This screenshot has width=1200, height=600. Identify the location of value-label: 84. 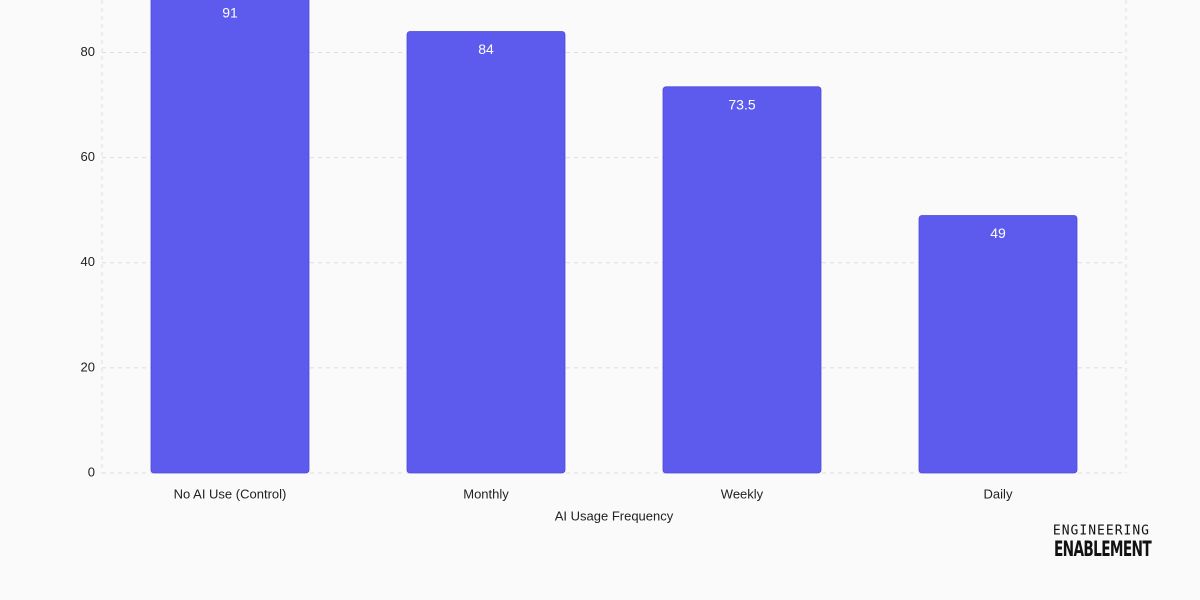
(486, 49).